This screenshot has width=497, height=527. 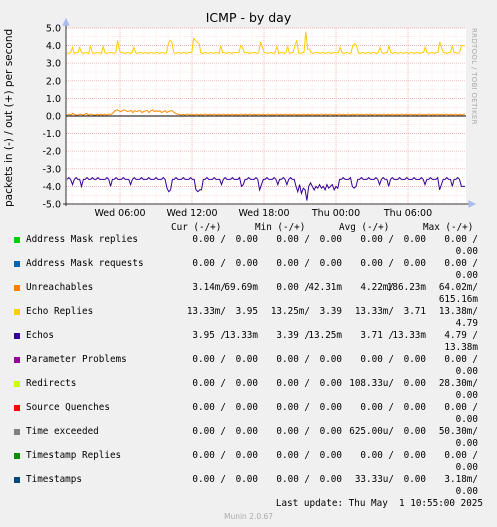 I want to click on y-tick-labels: 5.0 4.0 3.0 2.0 1.0 0.0 -1.0 -2.0 -3.0 -4.0 -5.0, so click(x=51, y=117).